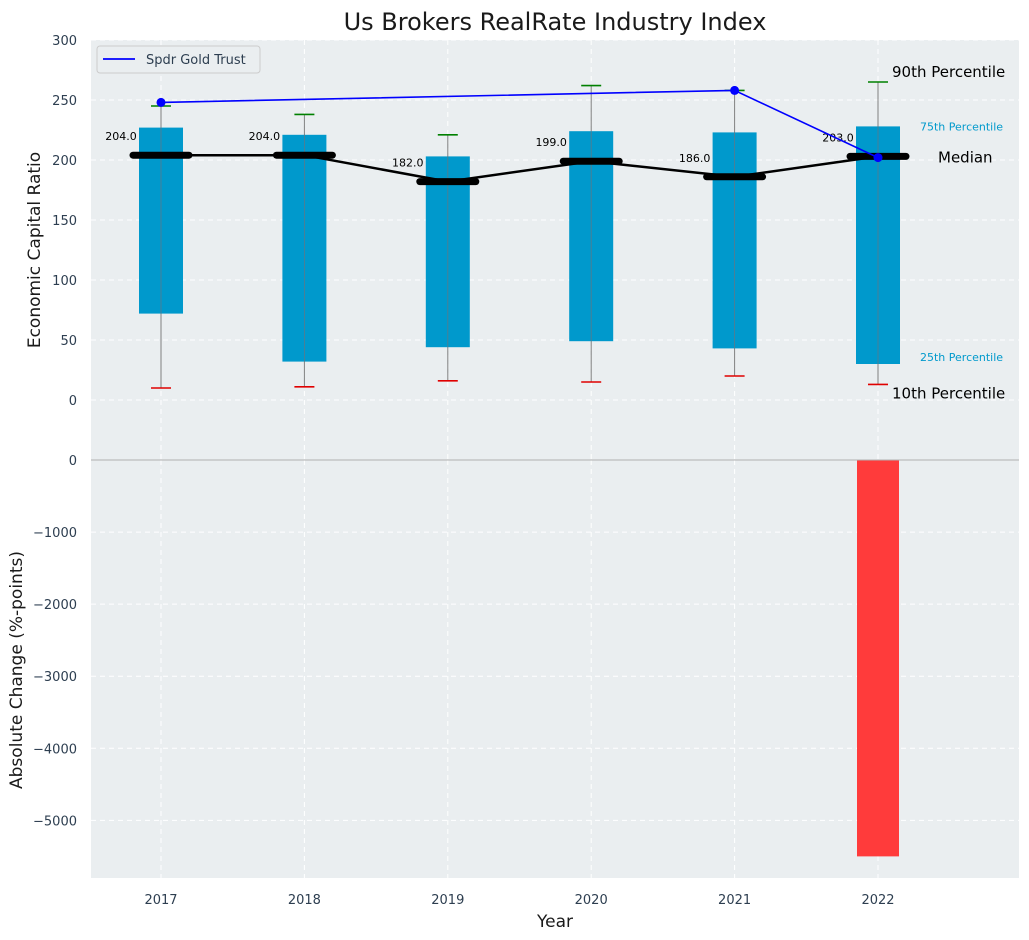 The width and height of the screenshot is (1029, 940). What do you see at coordinates (877, 900) in the screenshot?
I see `x-tick-label: 2022` at bounding box center [877, 900].